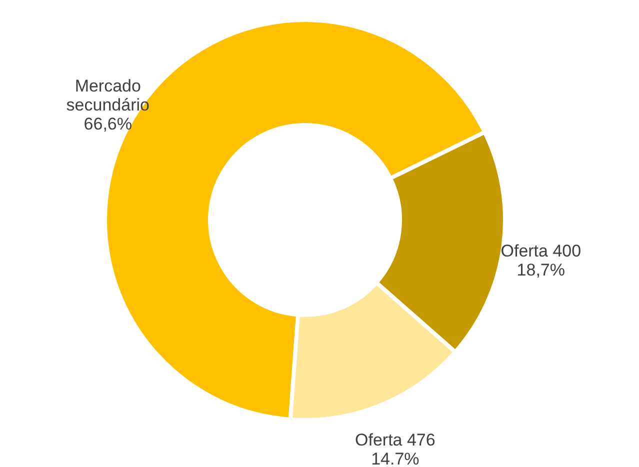  I want to click on data-label: 66,6%, so click(108, 124).